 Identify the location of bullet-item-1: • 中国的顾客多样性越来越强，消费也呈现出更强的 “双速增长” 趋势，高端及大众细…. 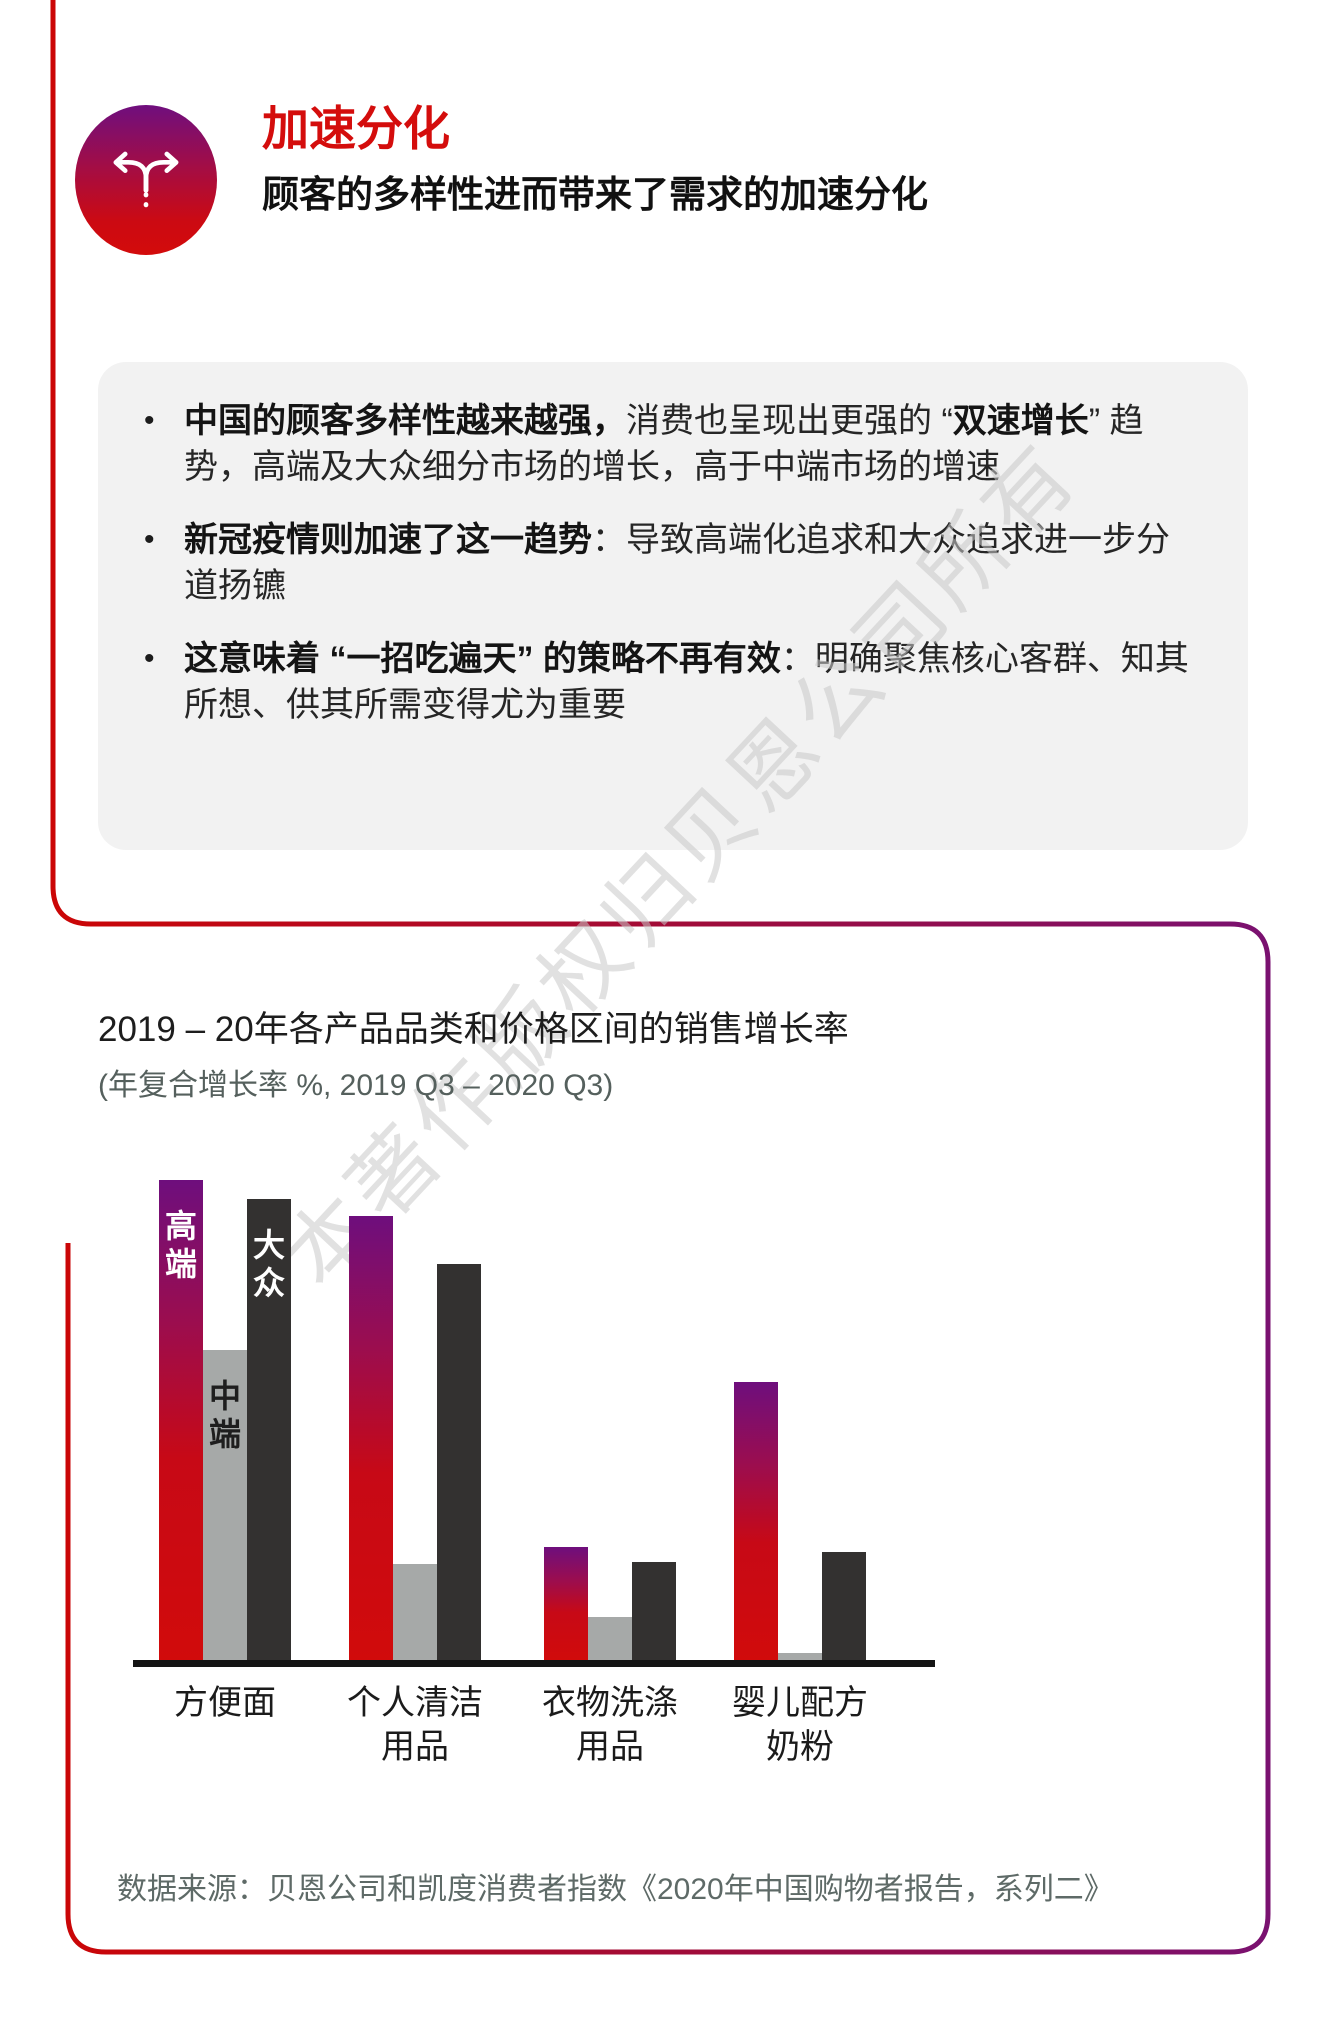
(673, 444).